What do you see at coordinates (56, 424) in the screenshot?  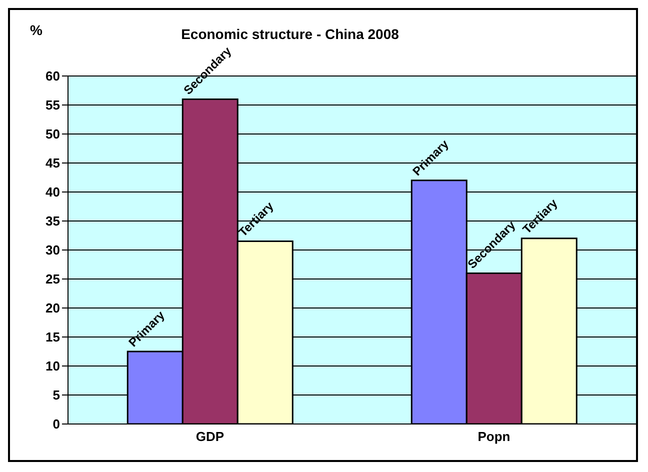 I see `y-tick-label: 0` at bounding box center [56, 424].